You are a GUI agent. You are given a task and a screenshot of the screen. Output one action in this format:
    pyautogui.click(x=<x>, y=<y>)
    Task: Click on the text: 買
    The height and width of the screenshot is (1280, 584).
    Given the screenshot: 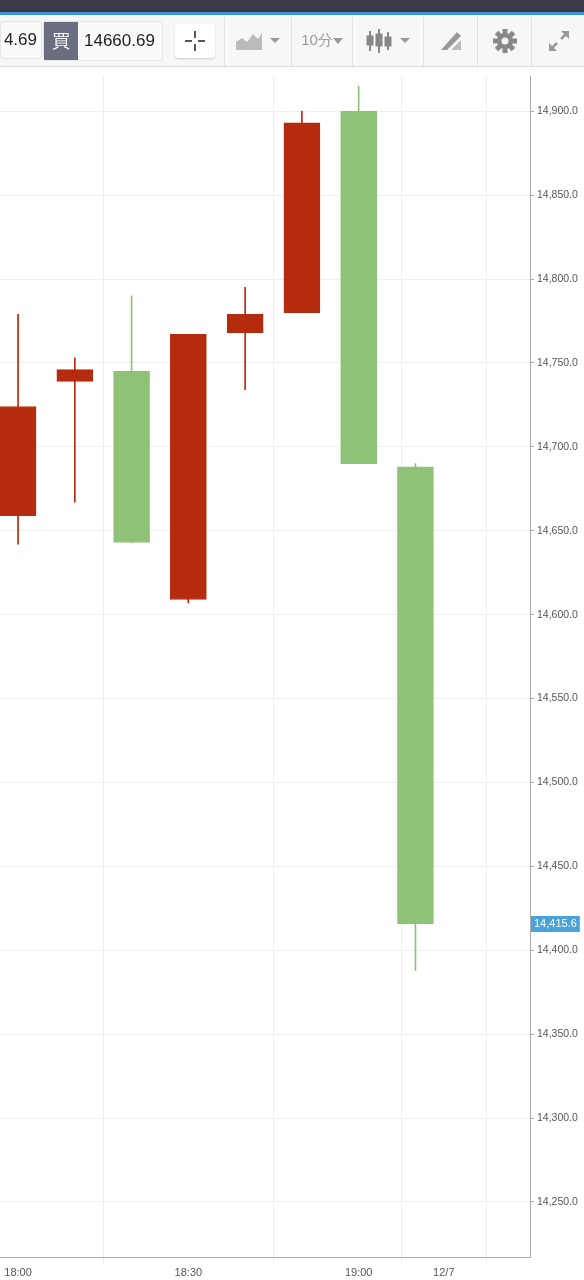 What is the action you would take?
    pyautogui.click(x=61, y=41)
    